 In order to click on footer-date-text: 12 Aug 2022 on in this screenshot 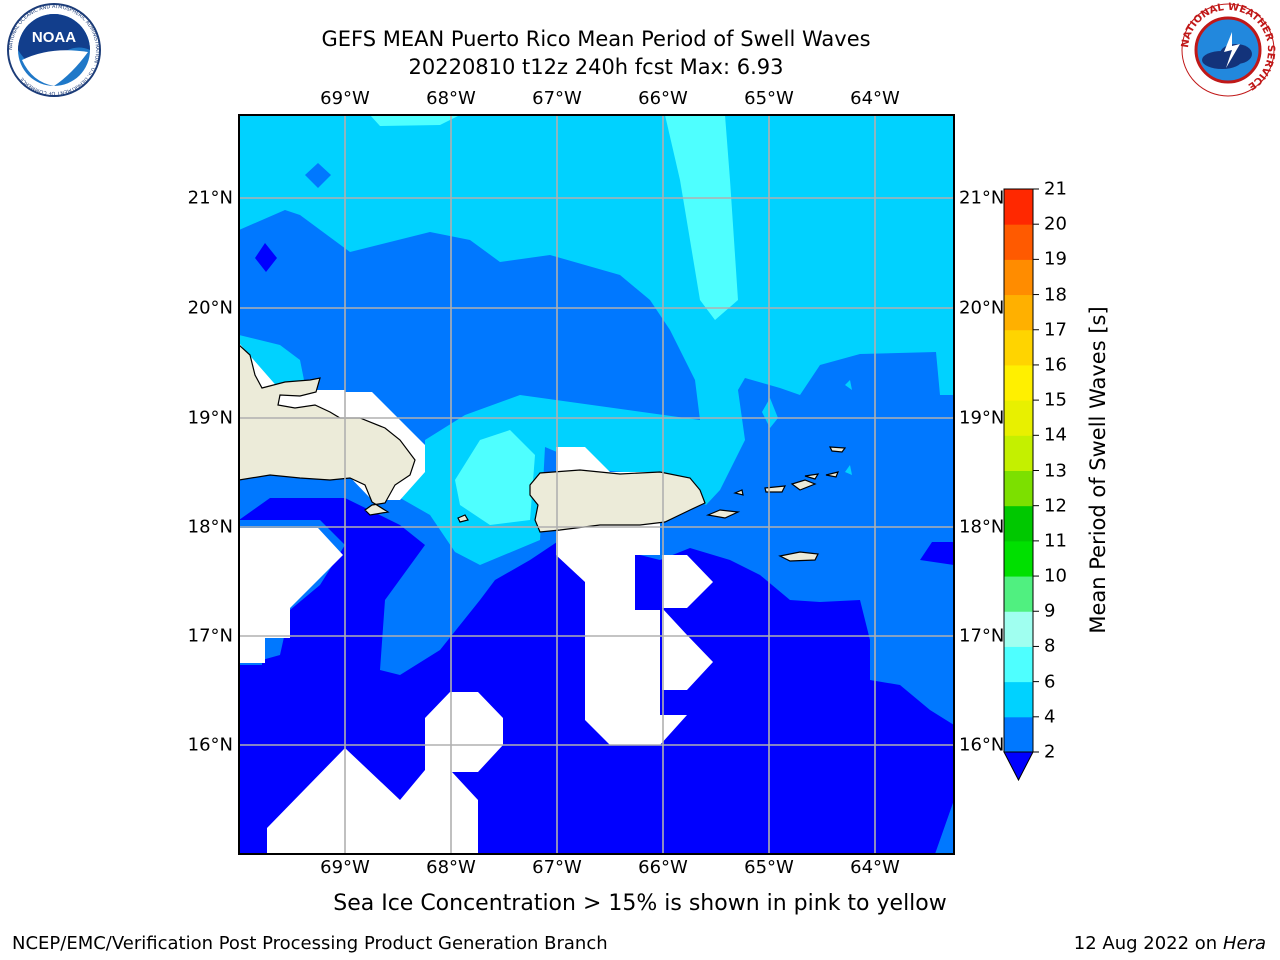, I will do `click(1145, 943)`.